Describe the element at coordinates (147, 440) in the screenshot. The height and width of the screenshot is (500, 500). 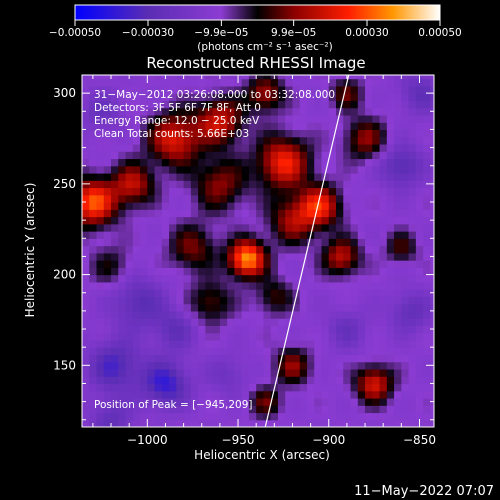
I see `x-tick-label: −1000` at that location.